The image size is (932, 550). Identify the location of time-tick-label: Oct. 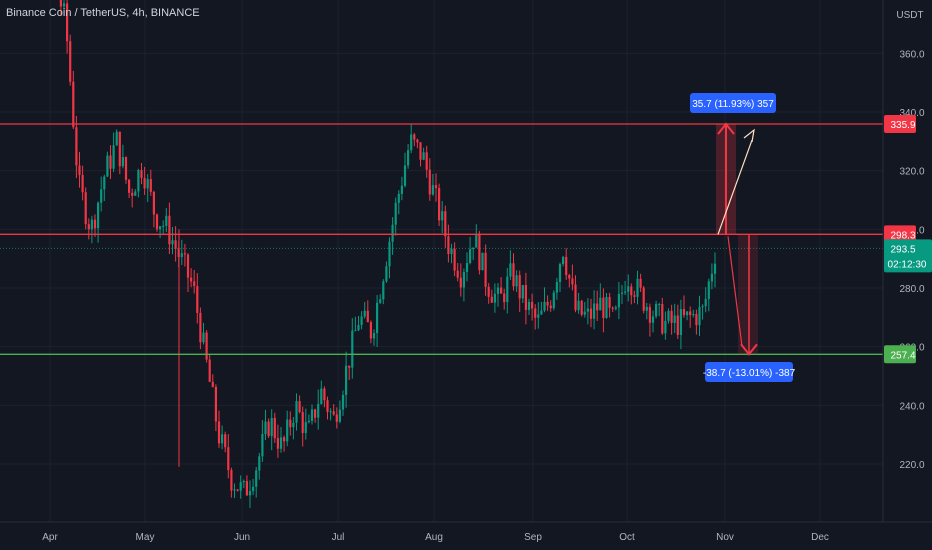
(627, 537).